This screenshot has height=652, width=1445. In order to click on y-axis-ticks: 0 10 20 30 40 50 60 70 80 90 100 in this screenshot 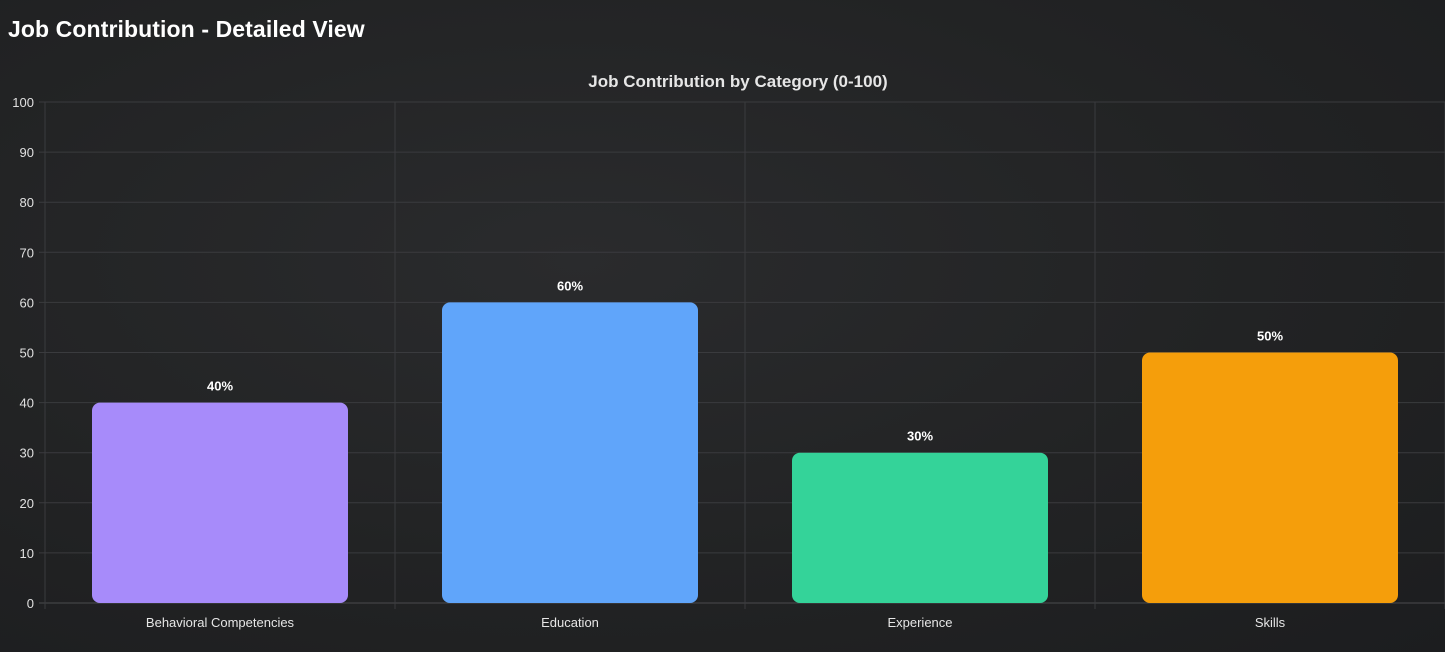, I will do `click(23, 353)`.